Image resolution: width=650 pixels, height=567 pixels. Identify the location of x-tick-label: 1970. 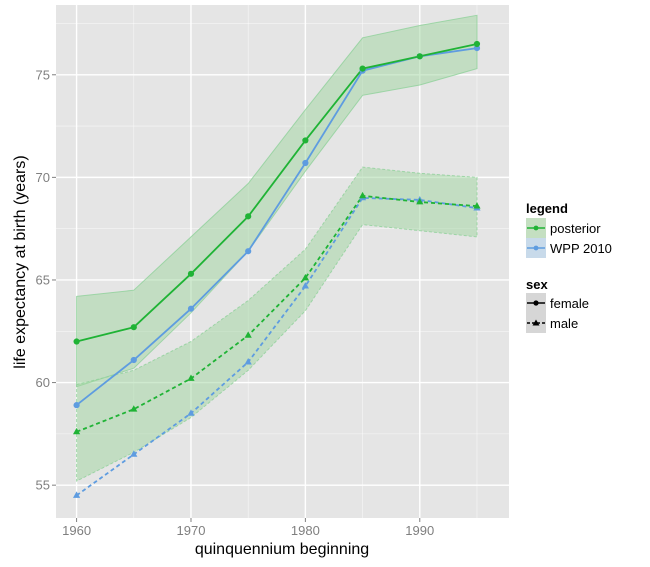
(191, 530).